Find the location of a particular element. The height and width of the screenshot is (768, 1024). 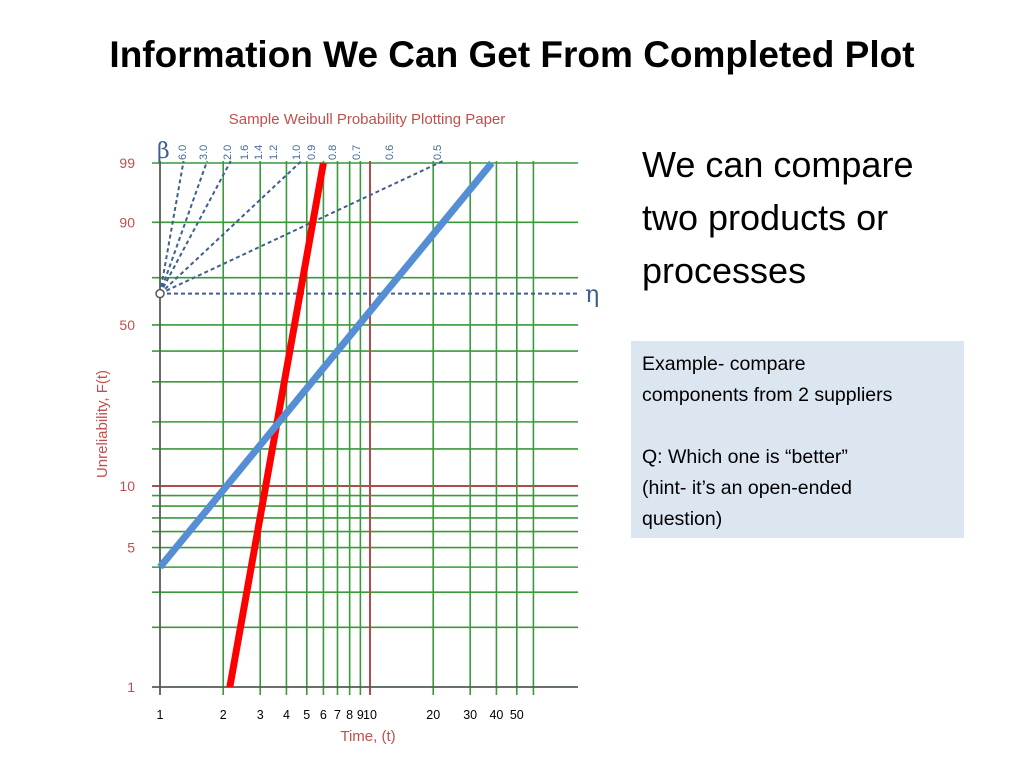

beta-label: 1.2 is located at coordinates (274, 152).